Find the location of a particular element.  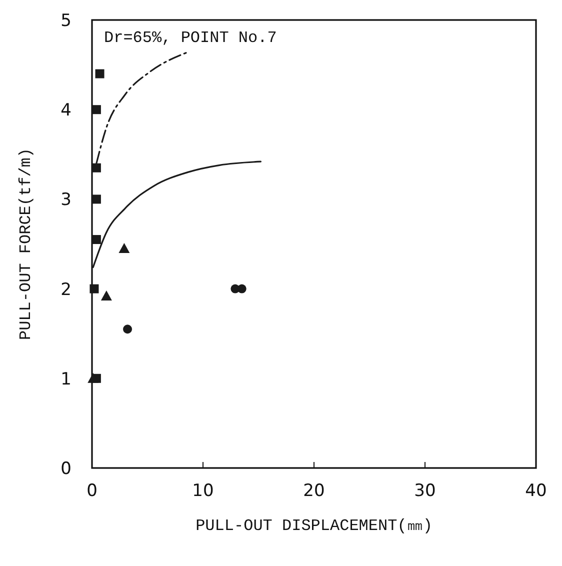

y-tick-label: 0 is located at coordinates (66, 468).